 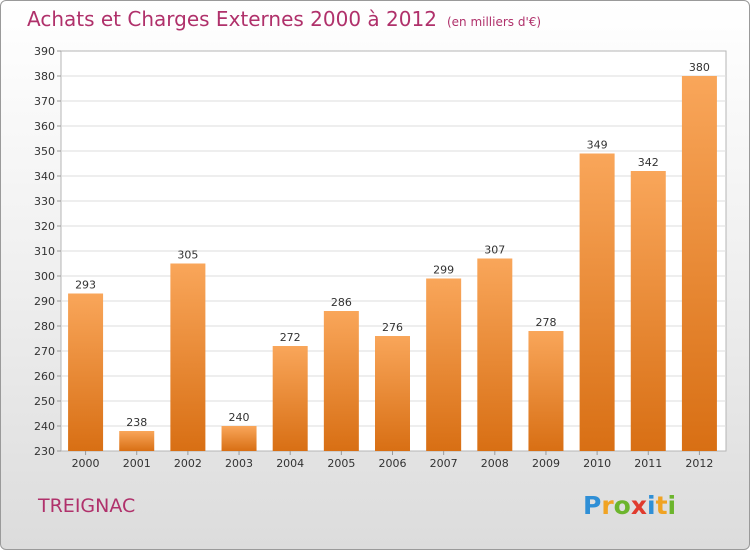 I want to click on value-label-2001: 238, so click(x=136, y=422).